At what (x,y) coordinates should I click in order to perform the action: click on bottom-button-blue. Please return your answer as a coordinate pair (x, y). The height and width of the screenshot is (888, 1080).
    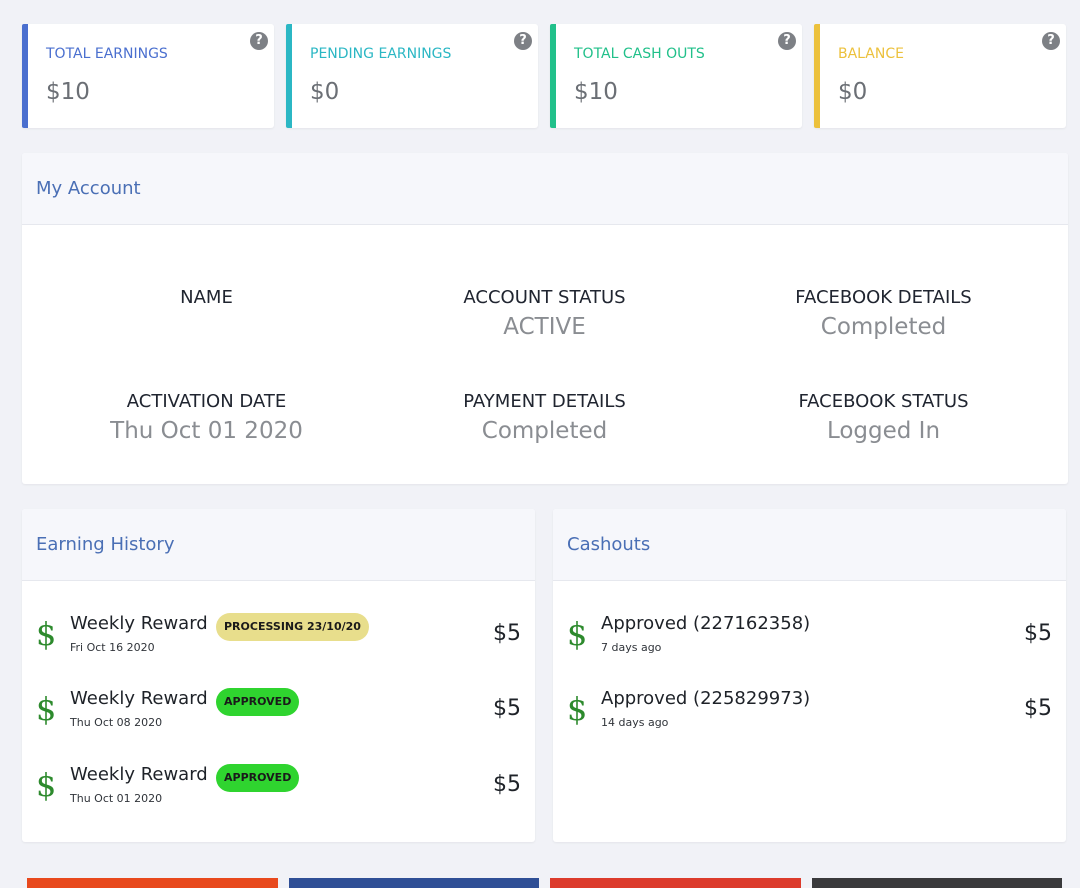
    Looking at the image, I should click on (414, 883).